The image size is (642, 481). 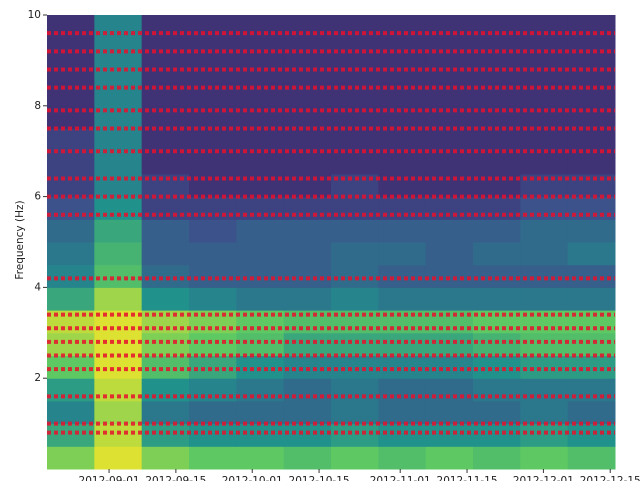 I want to click on x-tick-label: 2012-10-15, so click(x=319, y=478).